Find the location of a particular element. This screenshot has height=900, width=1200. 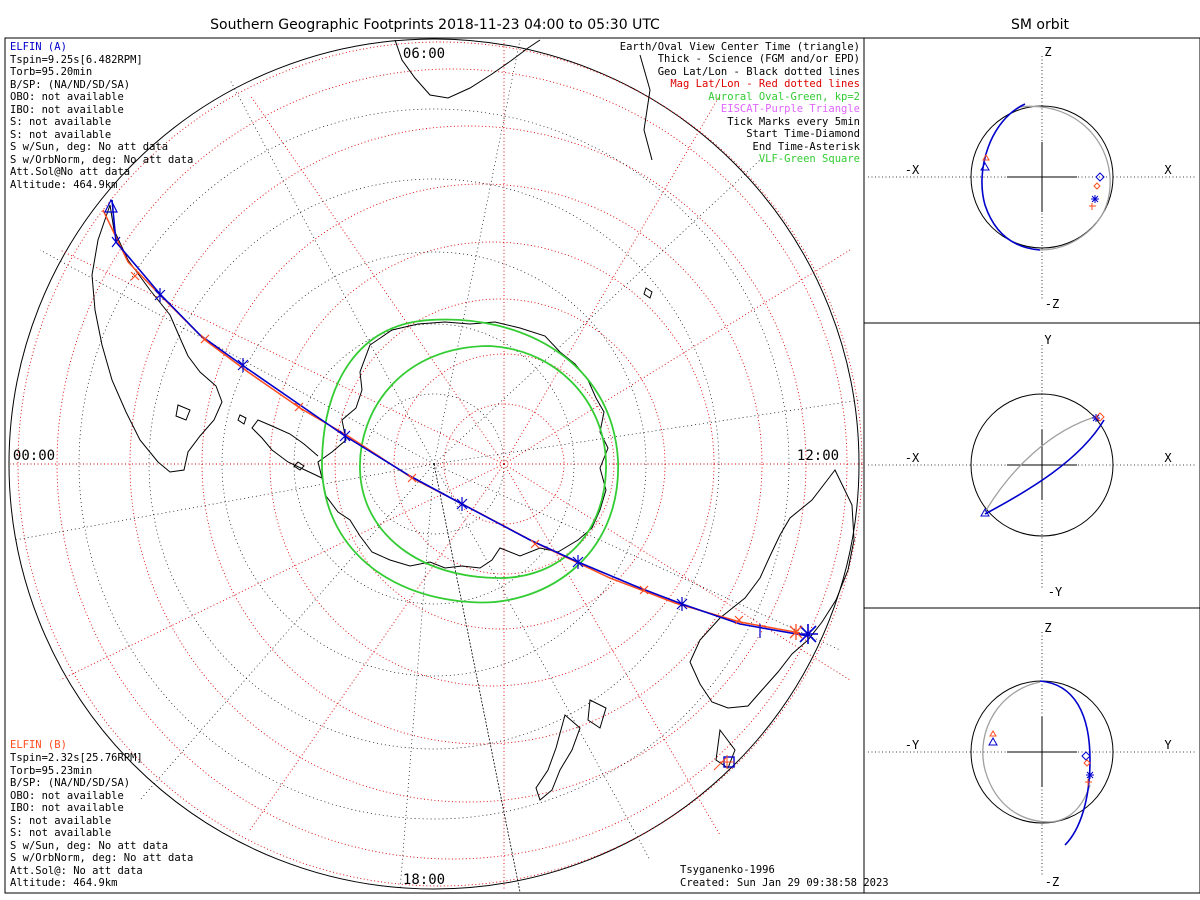

created-label: Created: Sun Jan 29 09:38:58 2023 is located at coordinates (784, 883).